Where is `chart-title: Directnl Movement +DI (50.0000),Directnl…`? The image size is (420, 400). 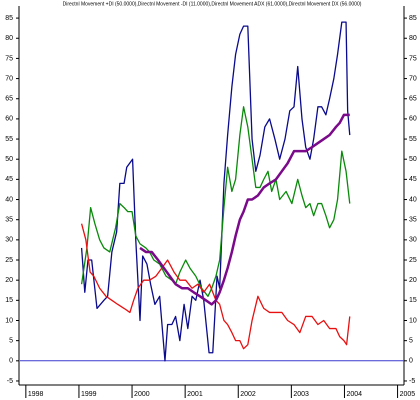 chart-title: Directnl Movement +DI (50.0000),Directnl… is located at coordinates (212, 4).